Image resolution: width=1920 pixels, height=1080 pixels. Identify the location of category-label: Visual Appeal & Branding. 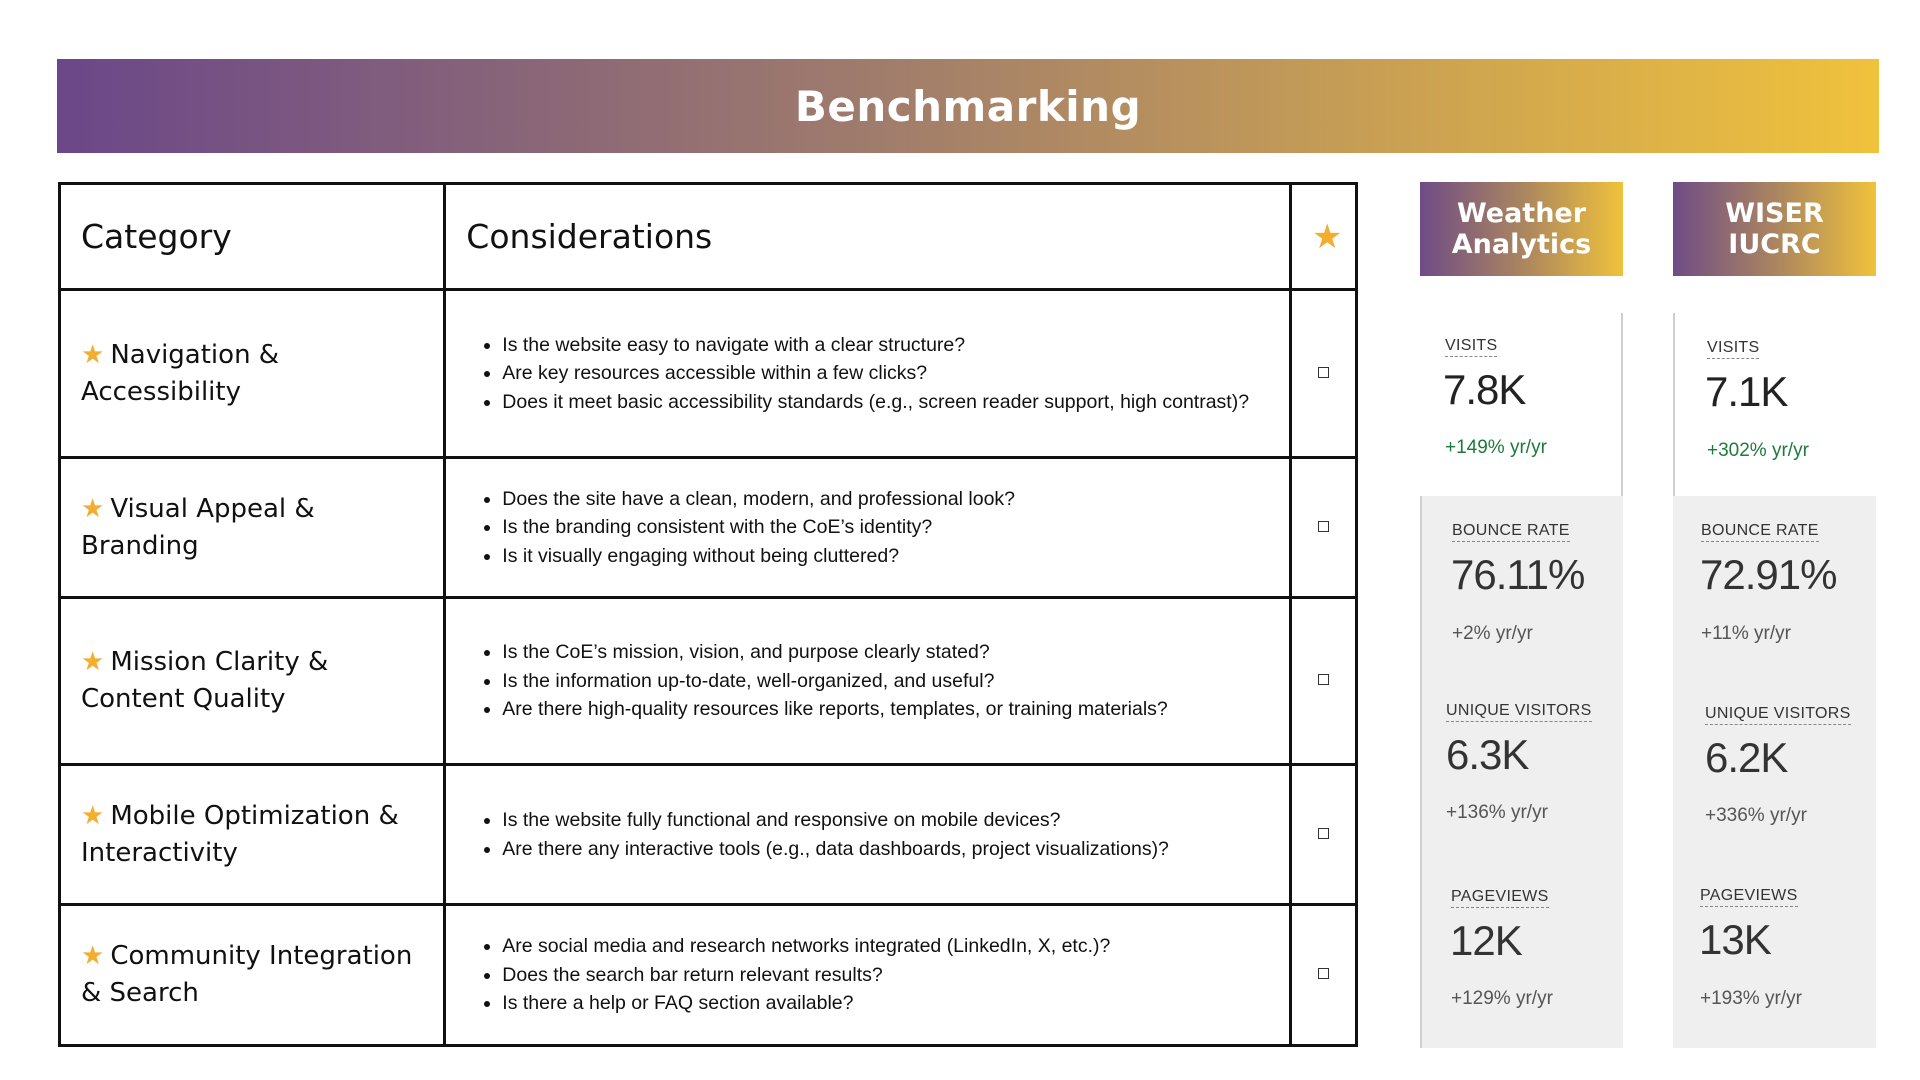
(198, 527).